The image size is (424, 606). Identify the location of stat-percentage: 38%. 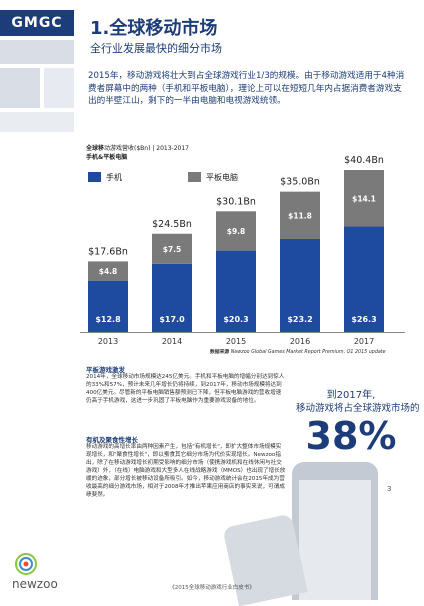
(351, 436).